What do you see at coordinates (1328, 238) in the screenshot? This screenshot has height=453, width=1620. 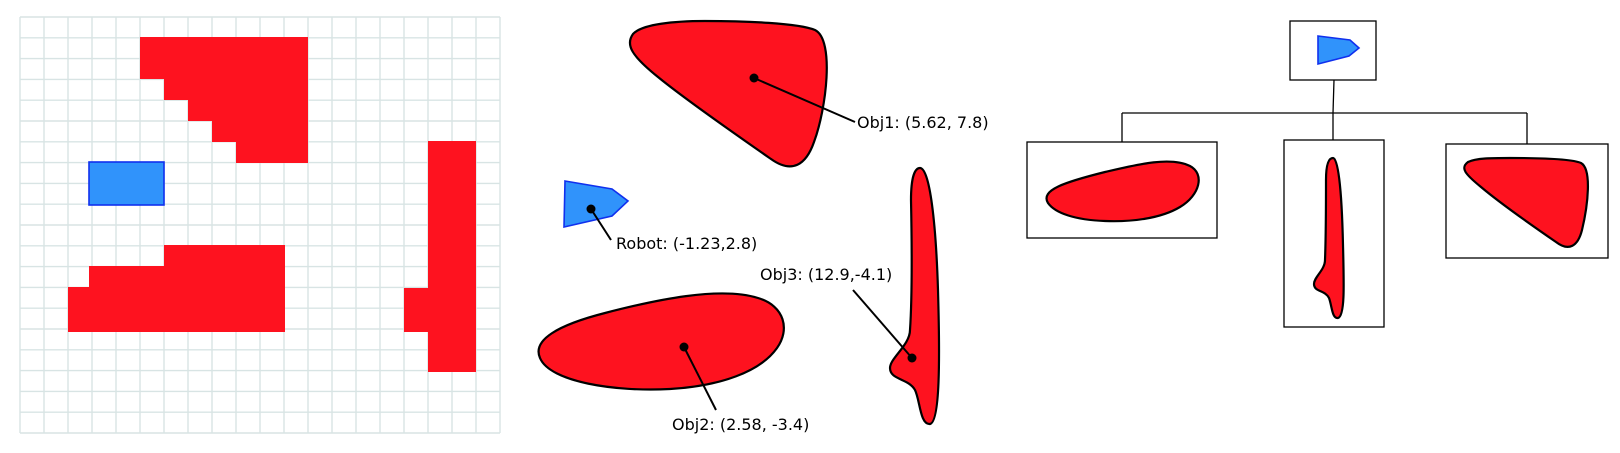 I see `tree-object-3-shape` at bounding box center [1328, 238].